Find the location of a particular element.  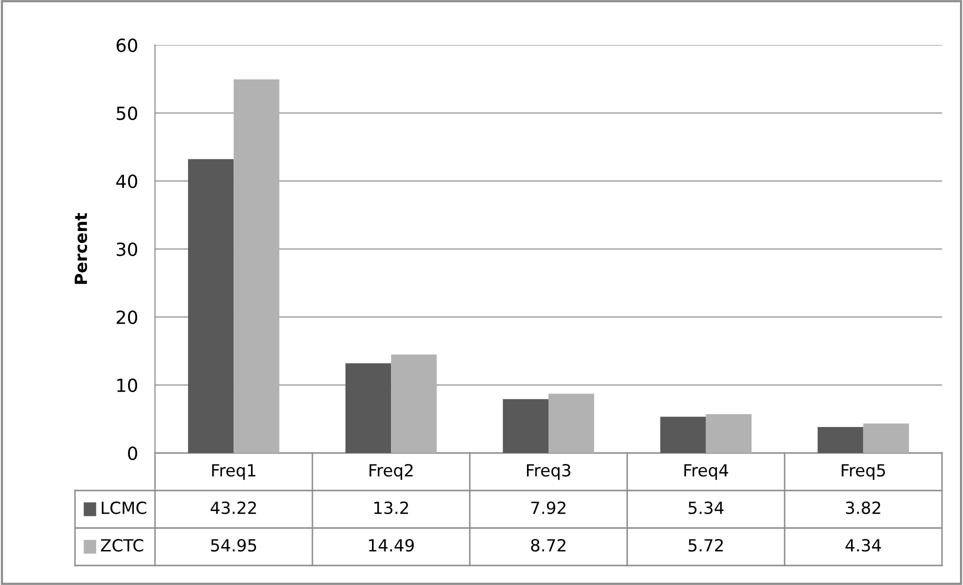

y-tick-label: 50 is located at coordinates (127, 113).